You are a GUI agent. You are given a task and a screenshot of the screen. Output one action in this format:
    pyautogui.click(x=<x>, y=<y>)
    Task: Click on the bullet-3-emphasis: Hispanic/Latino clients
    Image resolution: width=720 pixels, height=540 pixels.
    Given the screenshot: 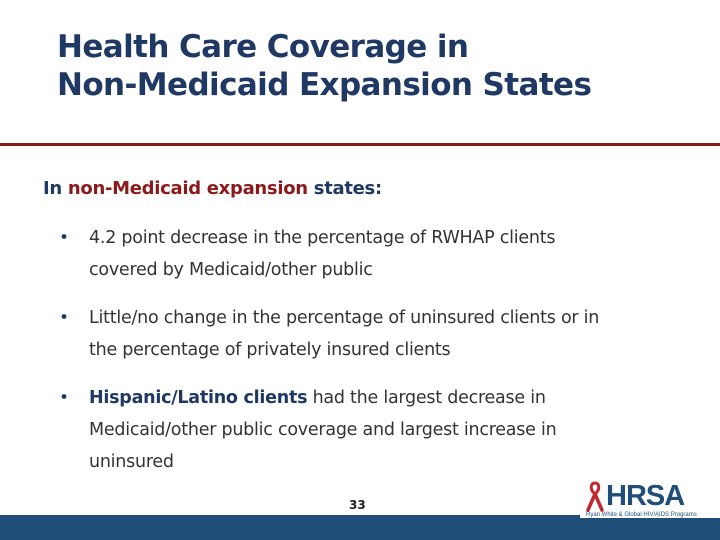 What is the action you would take?
    pyautogui.click(x=198, y=398)
    